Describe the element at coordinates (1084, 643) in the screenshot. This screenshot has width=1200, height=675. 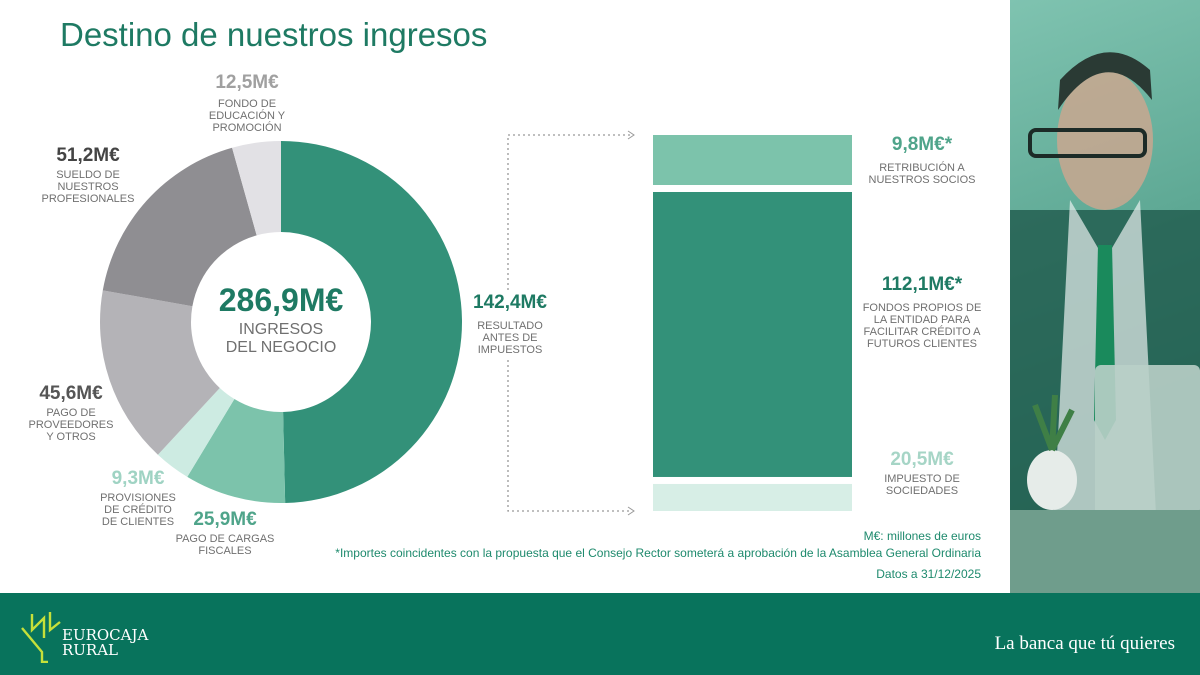
I see `slogan: La banca que tú quieres` at that location.